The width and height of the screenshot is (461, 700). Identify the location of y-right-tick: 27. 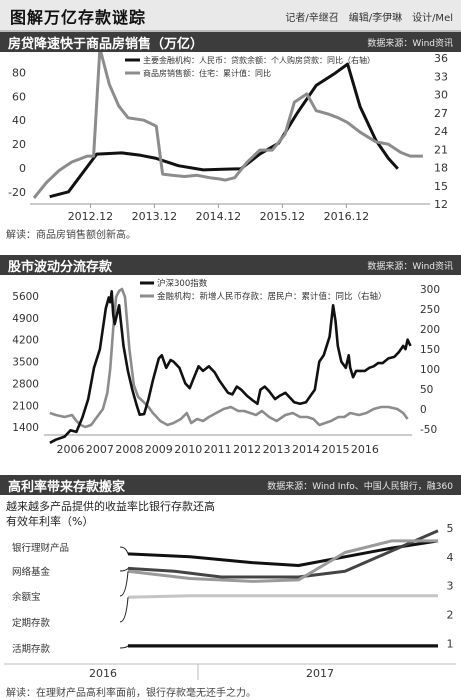
(441, 113).